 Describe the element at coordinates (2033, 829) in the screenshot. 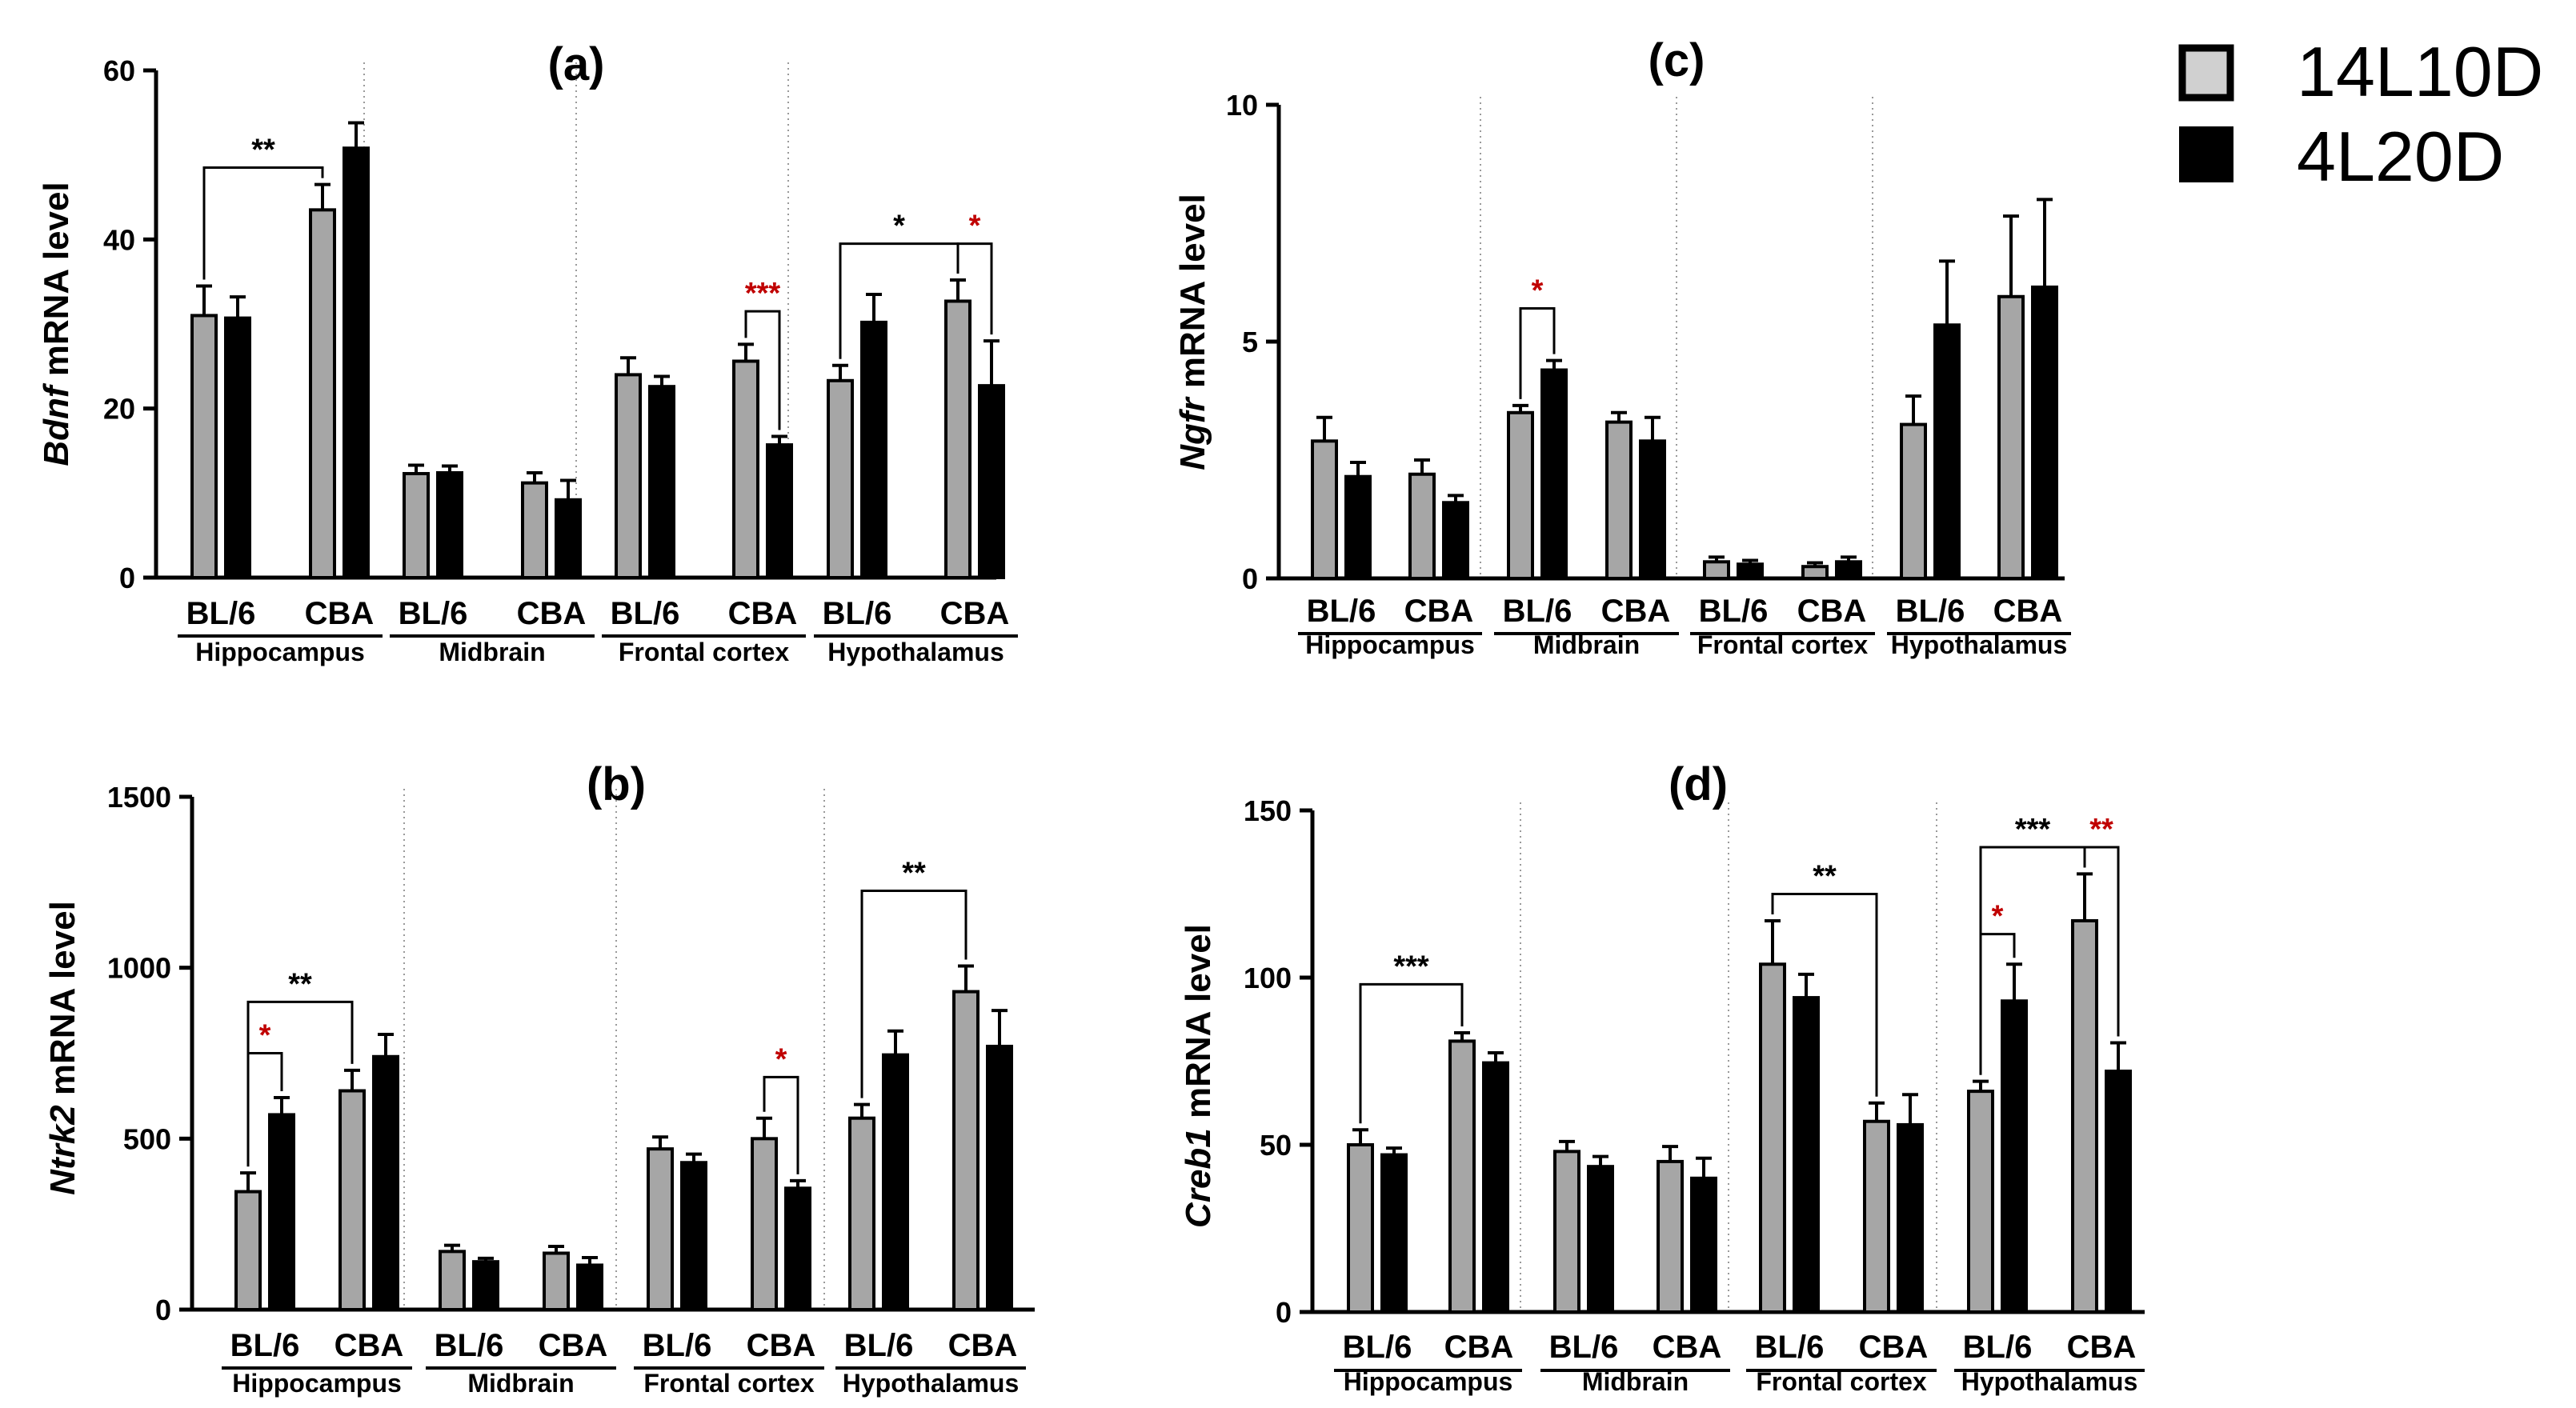

I see `significance-label: ***` at that location.